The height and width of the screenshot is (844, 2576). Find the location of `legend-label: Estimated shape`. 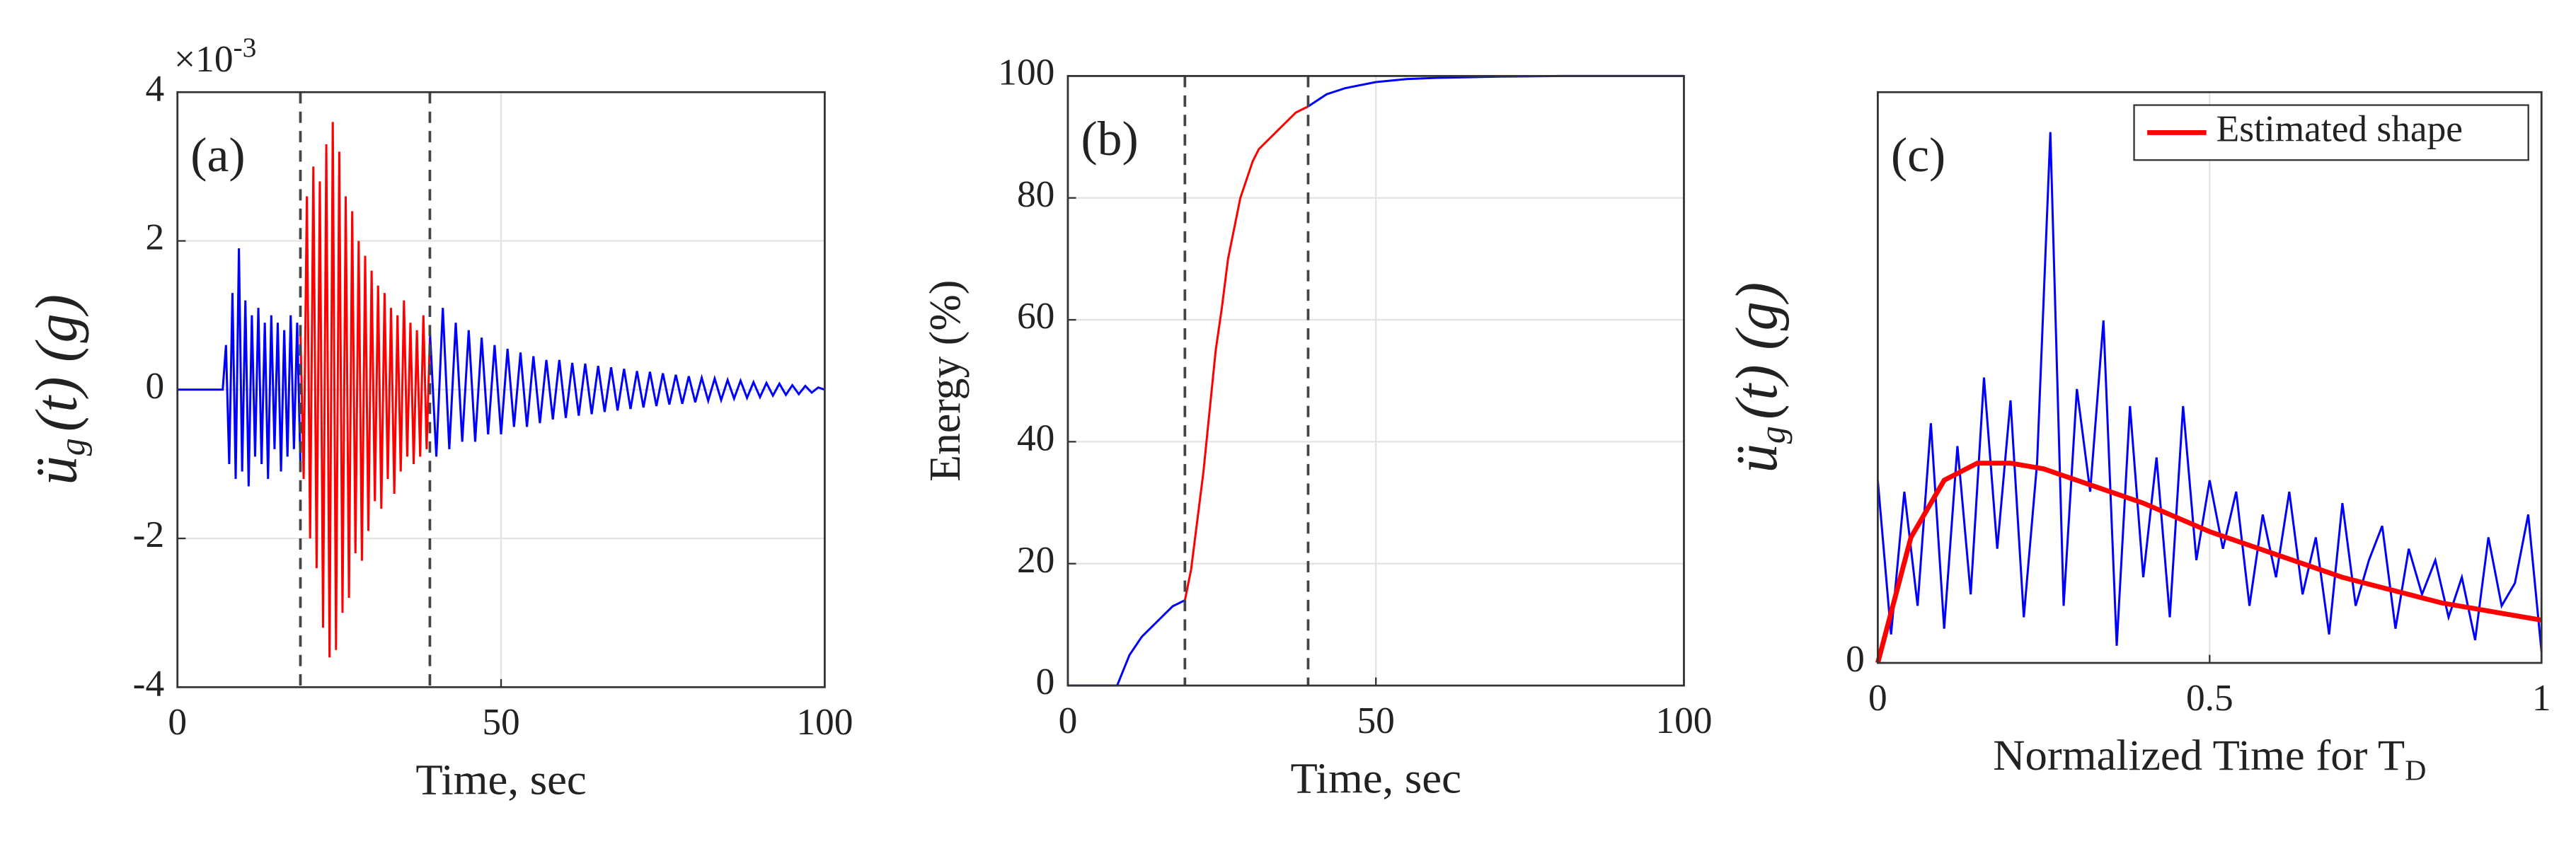

legend-label: Estimated shape is located at coordinates (2340, 129).